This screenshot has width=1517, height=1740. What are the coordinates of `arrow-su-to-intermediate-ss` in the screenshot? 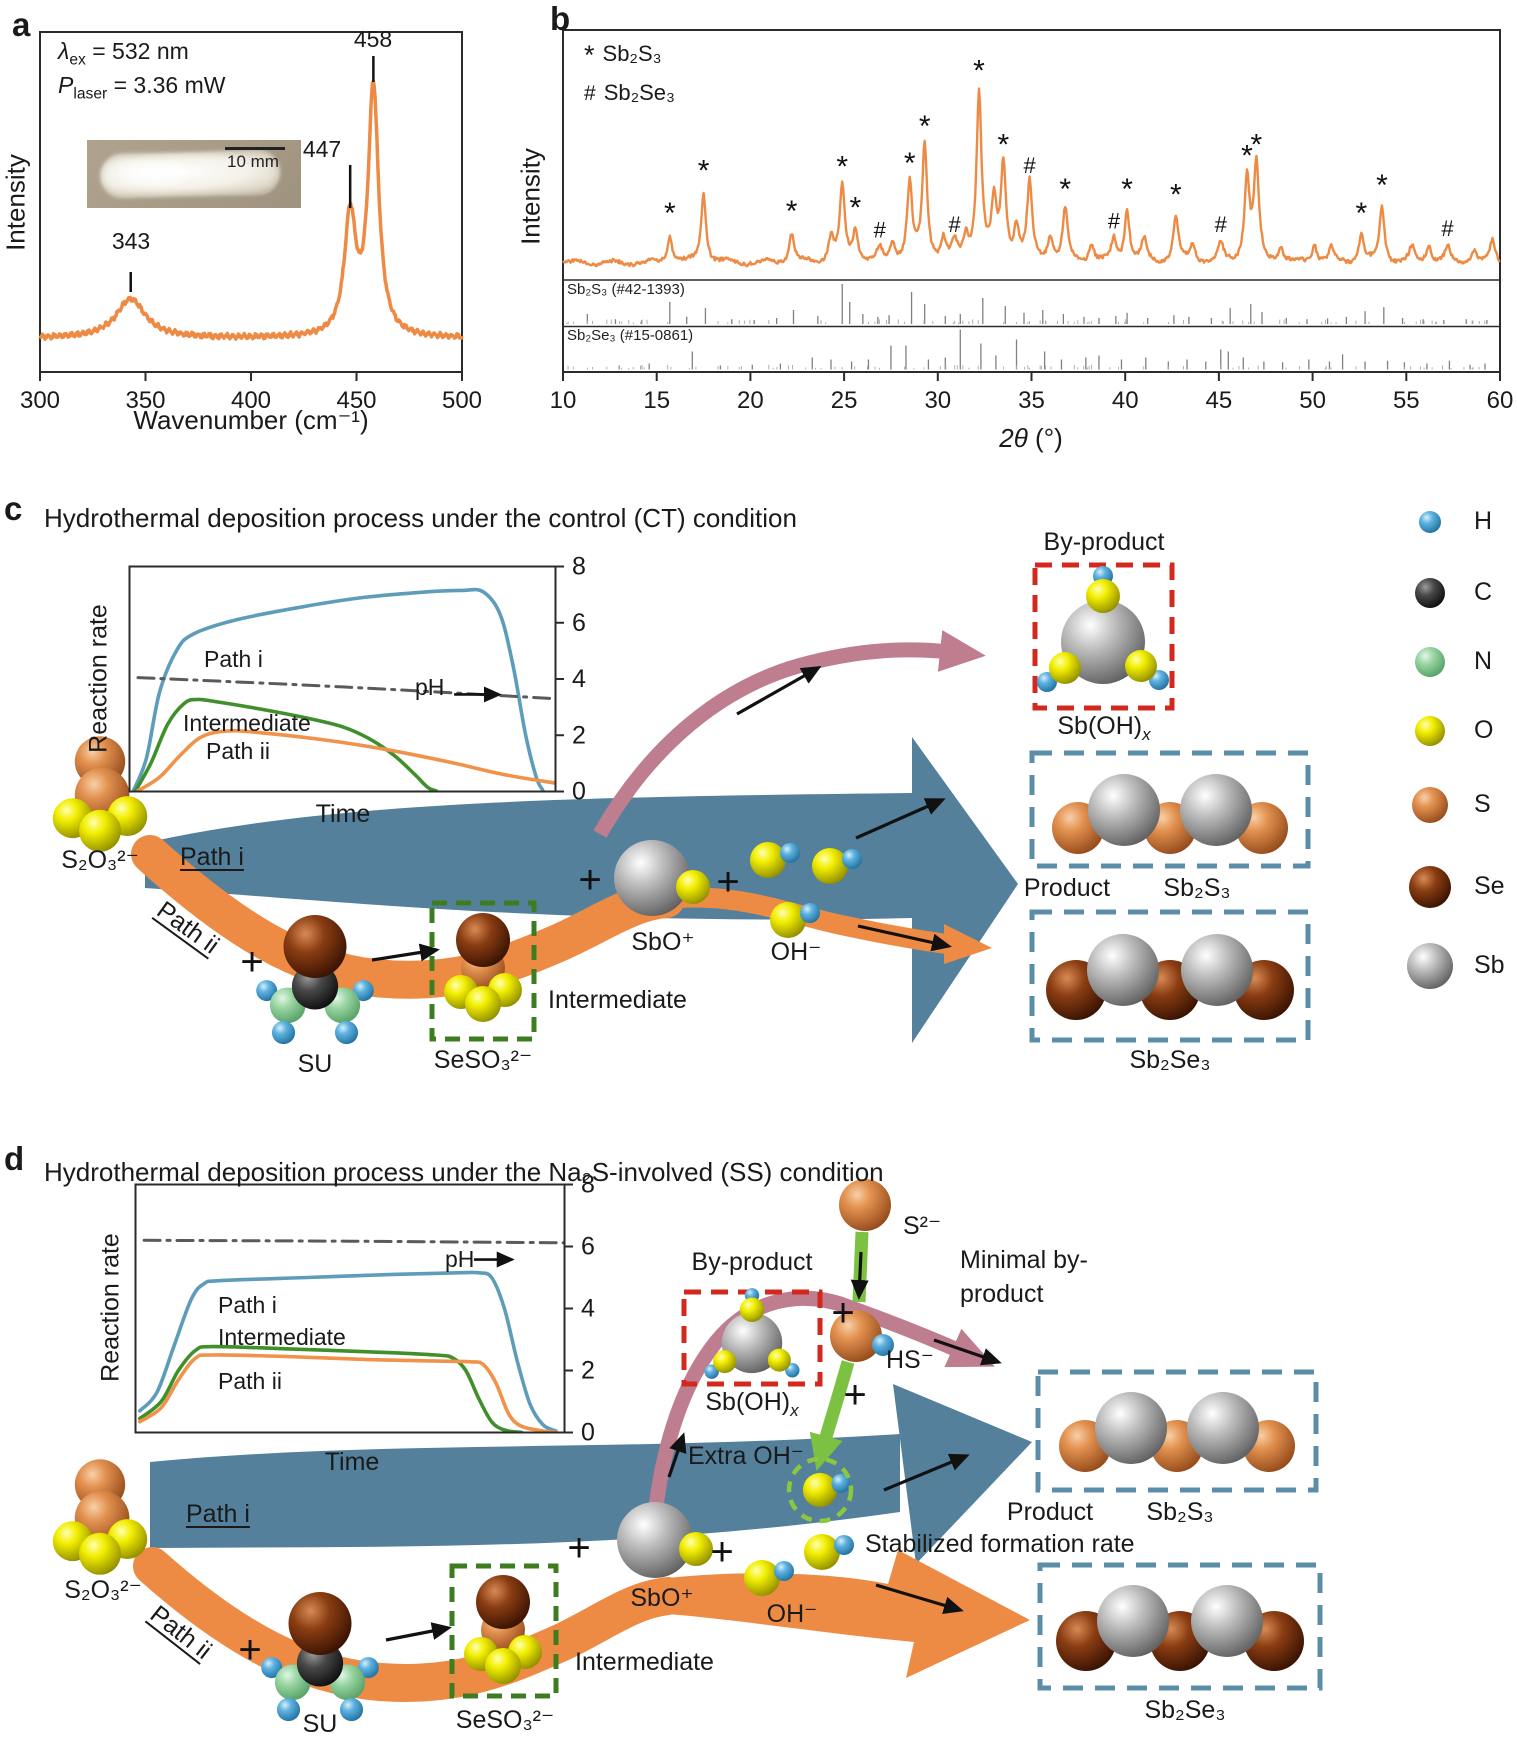 It's located at (418, 1632).